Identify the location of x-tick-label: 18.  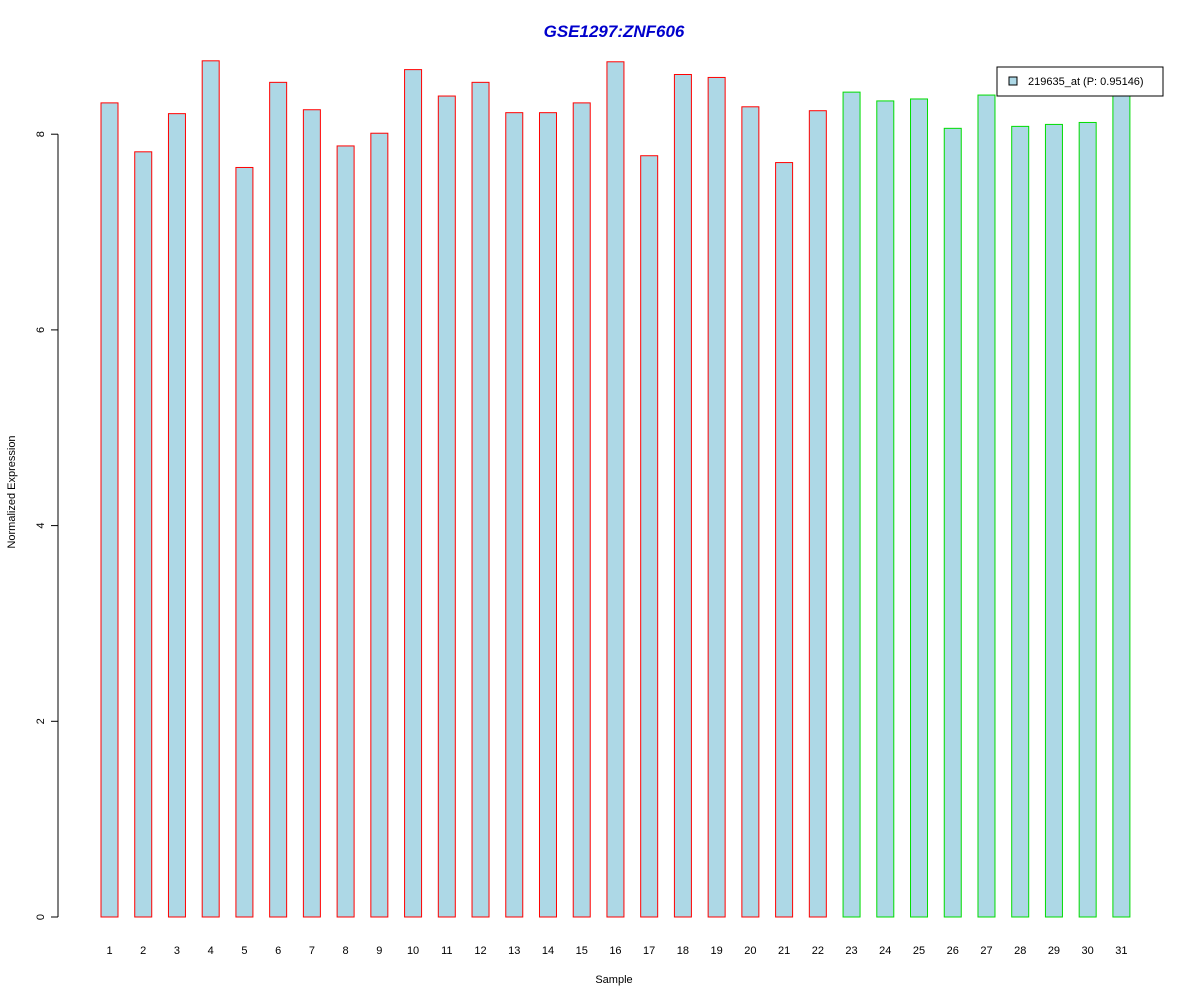
(683, 951).